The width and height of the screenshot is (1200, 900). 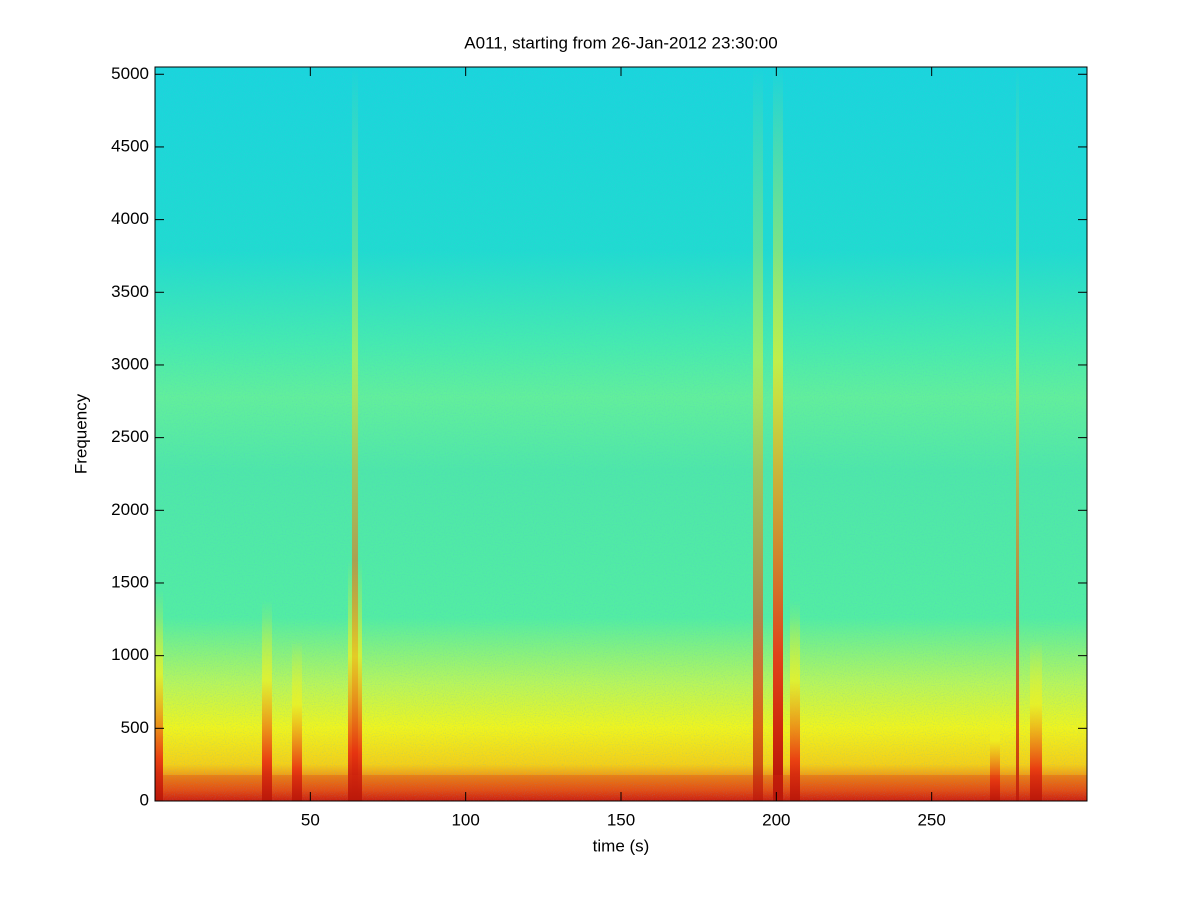 I want to click on y-tick-label: 3000, so click(x=130, y=363).